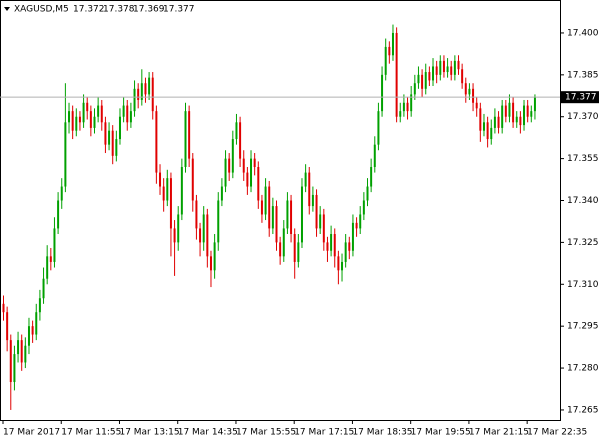  What do you see at coordinates (583, 201) in the screenshot?
I see `y-tick-label: 17.340` at bounding box center [583, 201].